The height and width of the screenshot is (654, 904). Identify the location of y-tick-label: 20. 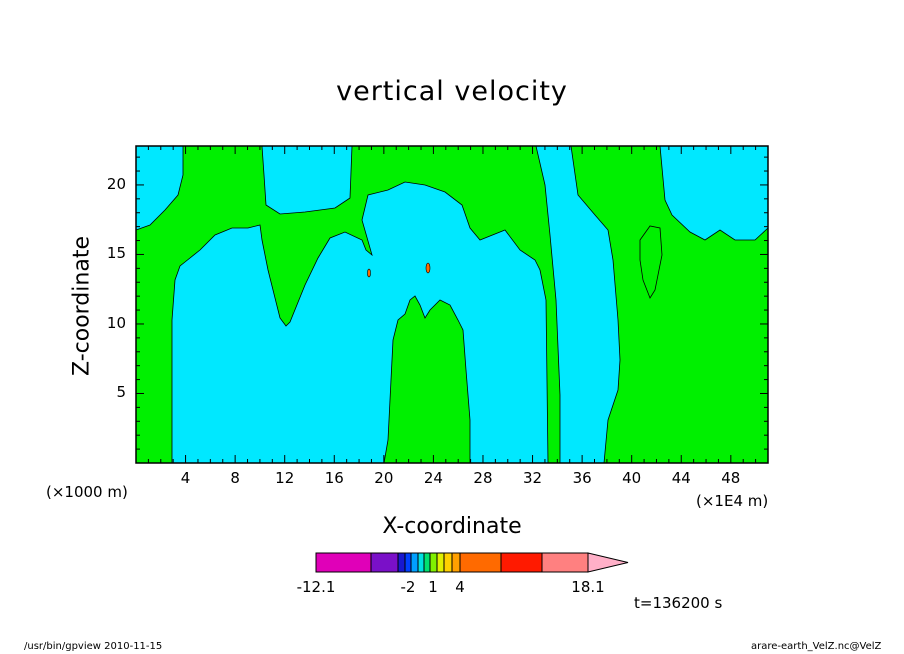
(116, 183).